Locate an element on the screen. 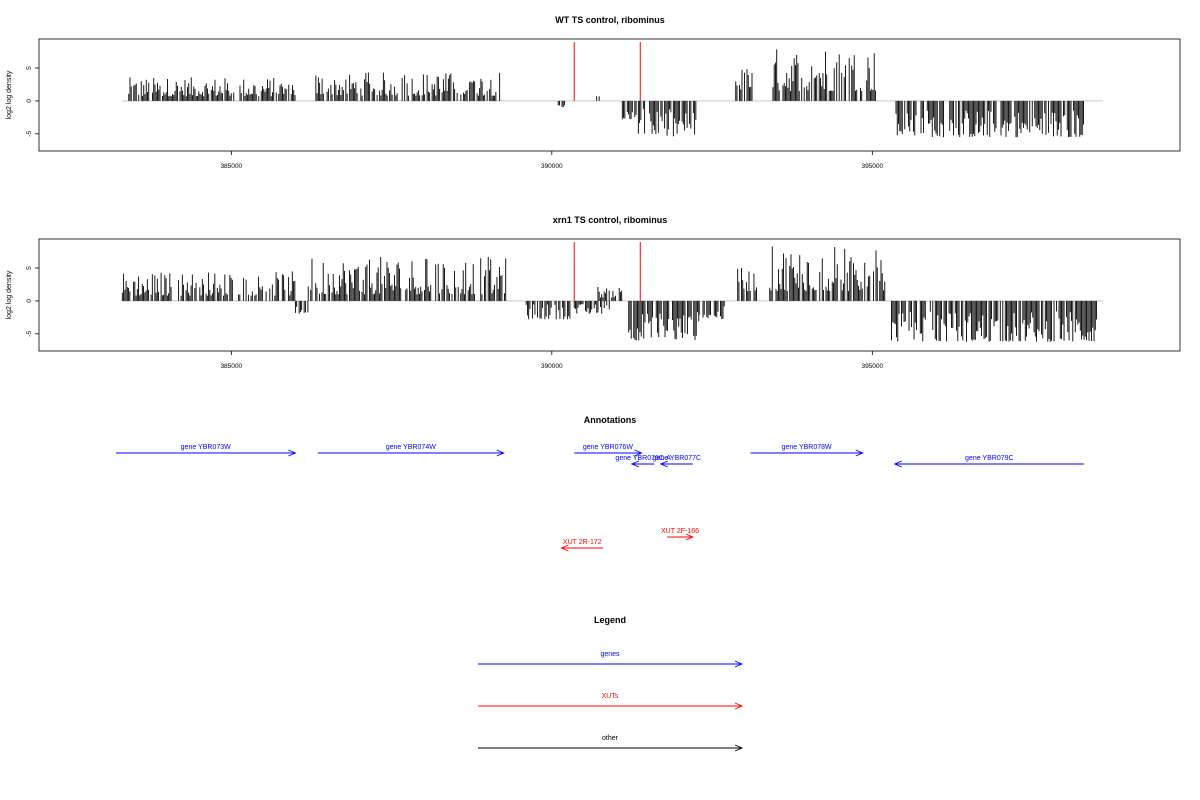  wt-panel-title: WT TS control, ribominus is located at coordinates (610, 20).